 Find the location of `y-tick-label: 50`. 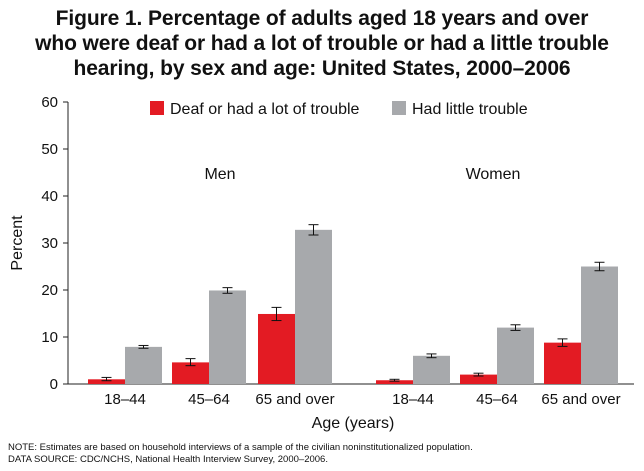

y-tick-label: 50 is located at coordinates (49, 149).